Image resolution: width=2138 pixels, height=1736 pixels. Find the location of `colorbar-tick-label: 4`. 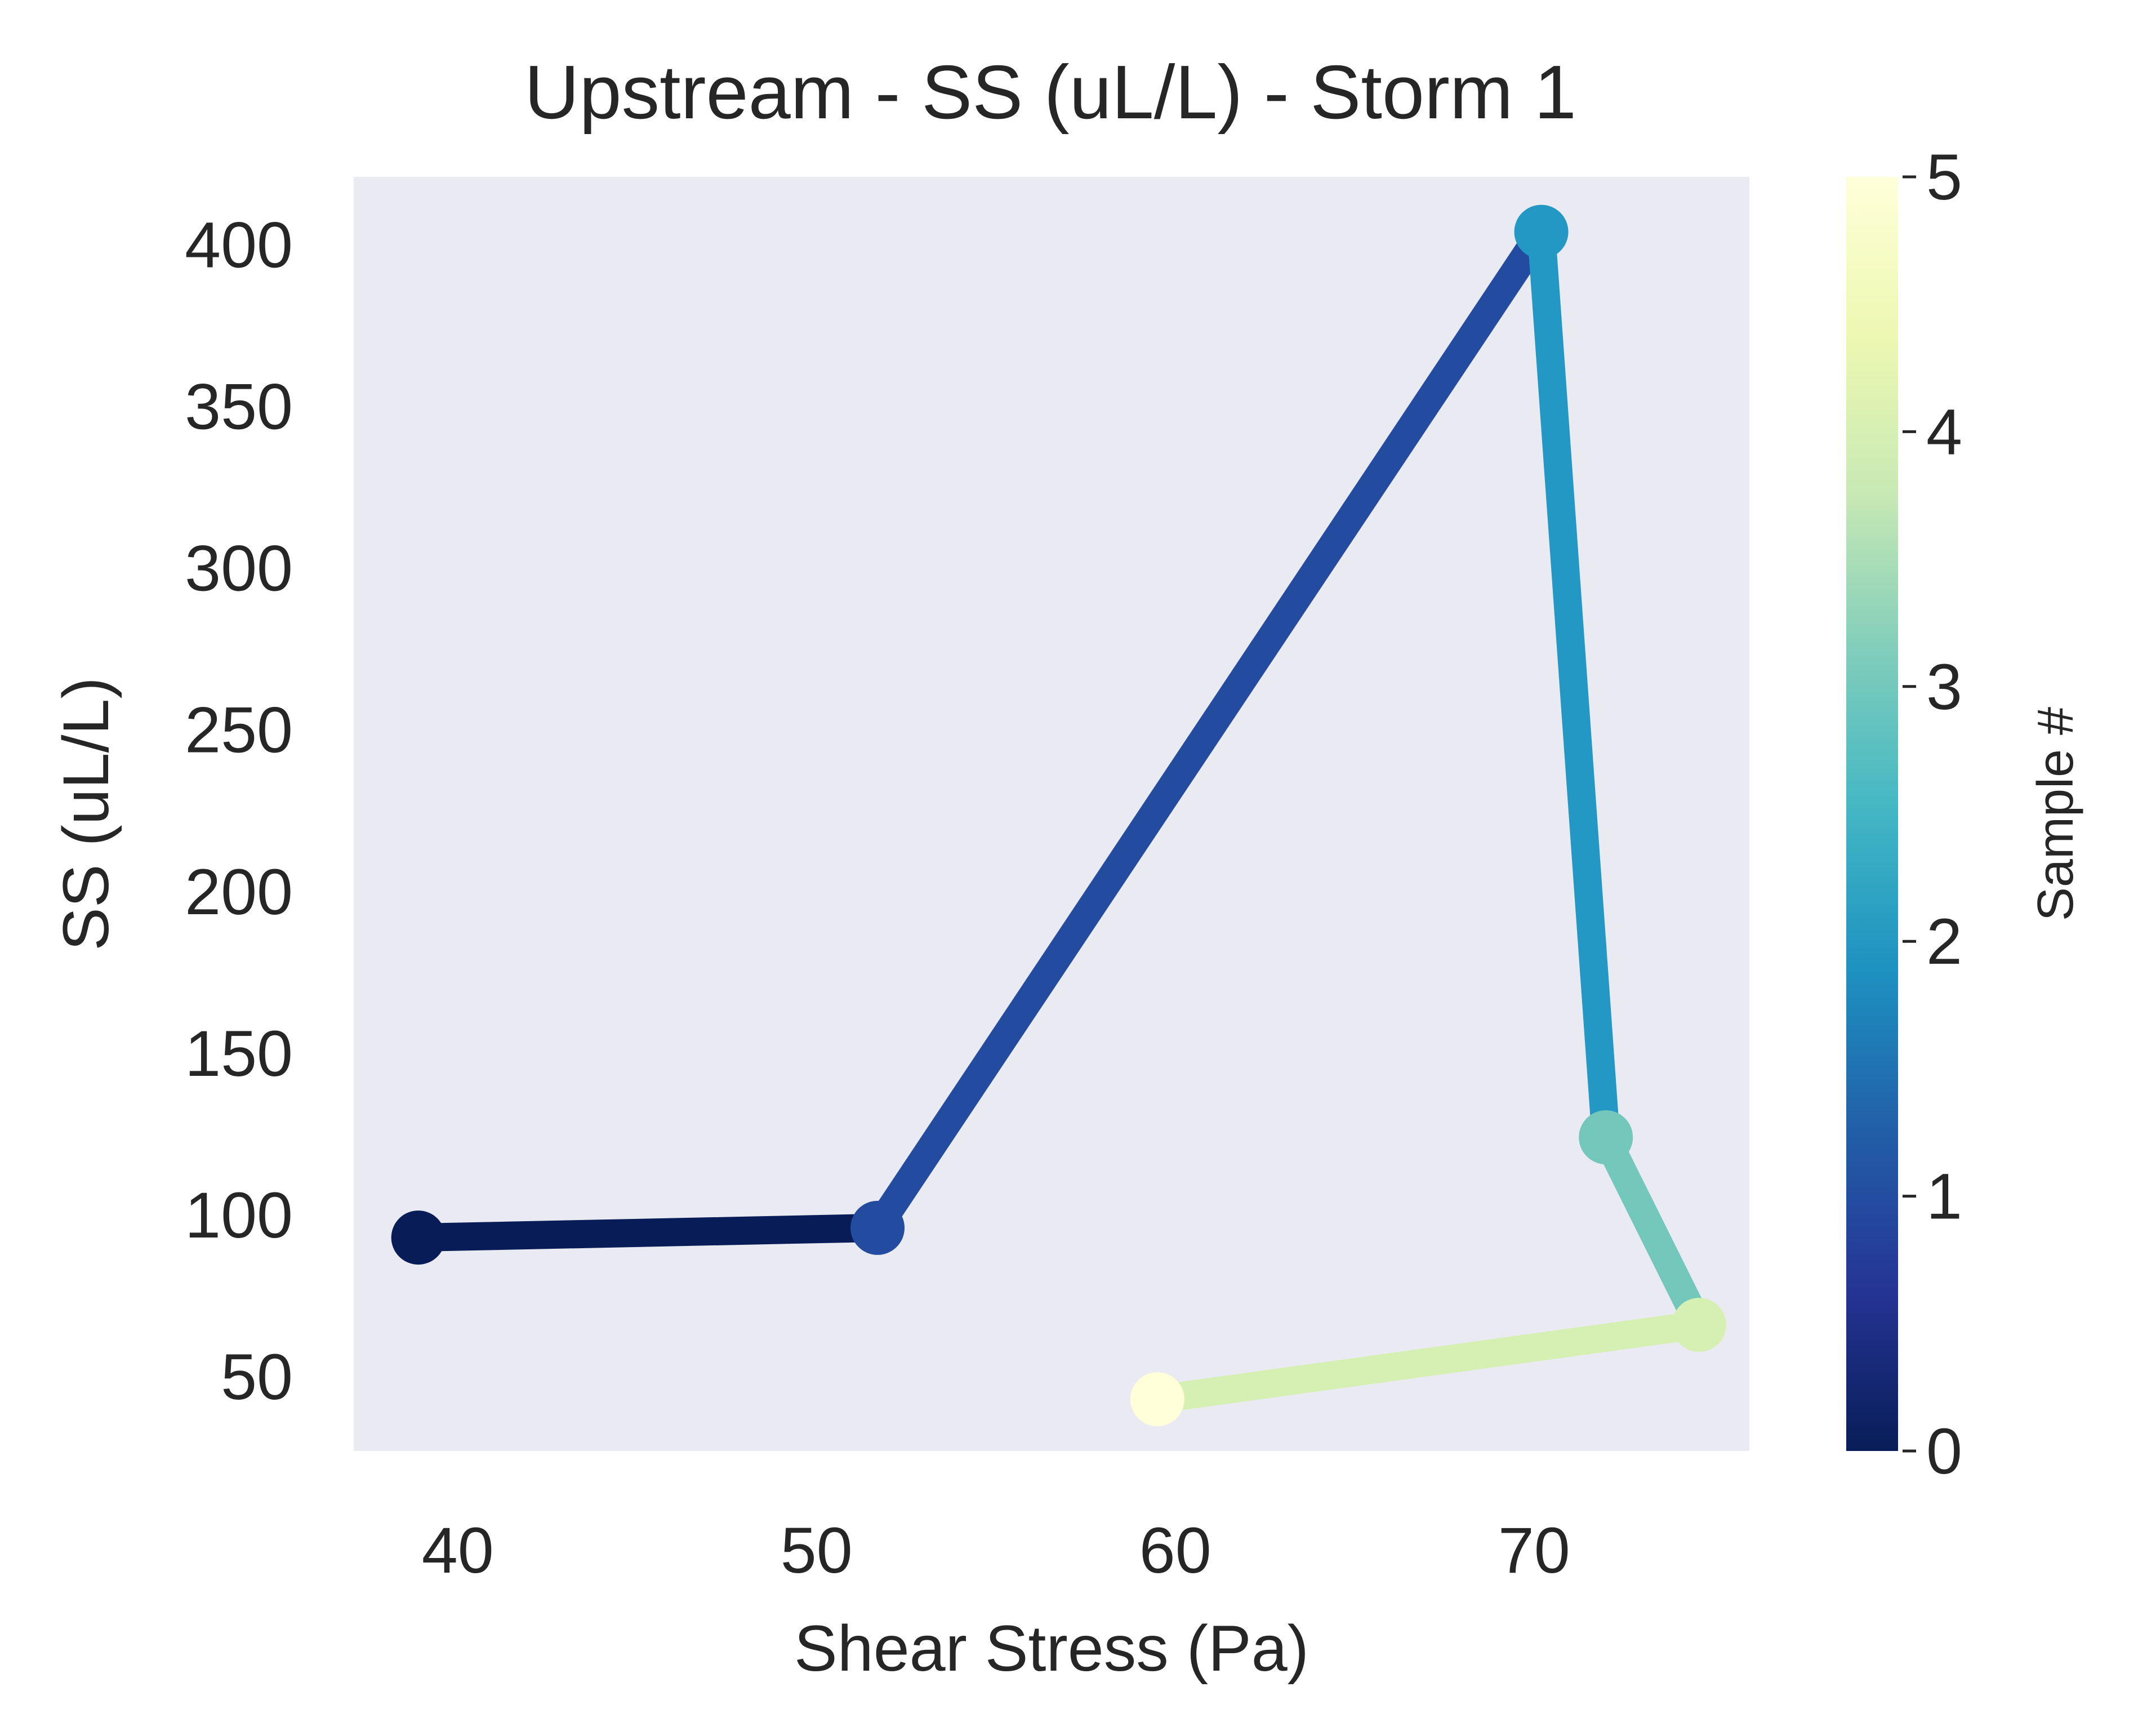

colorbar-tick-label: 4 is located at coordinates (1944, 432).